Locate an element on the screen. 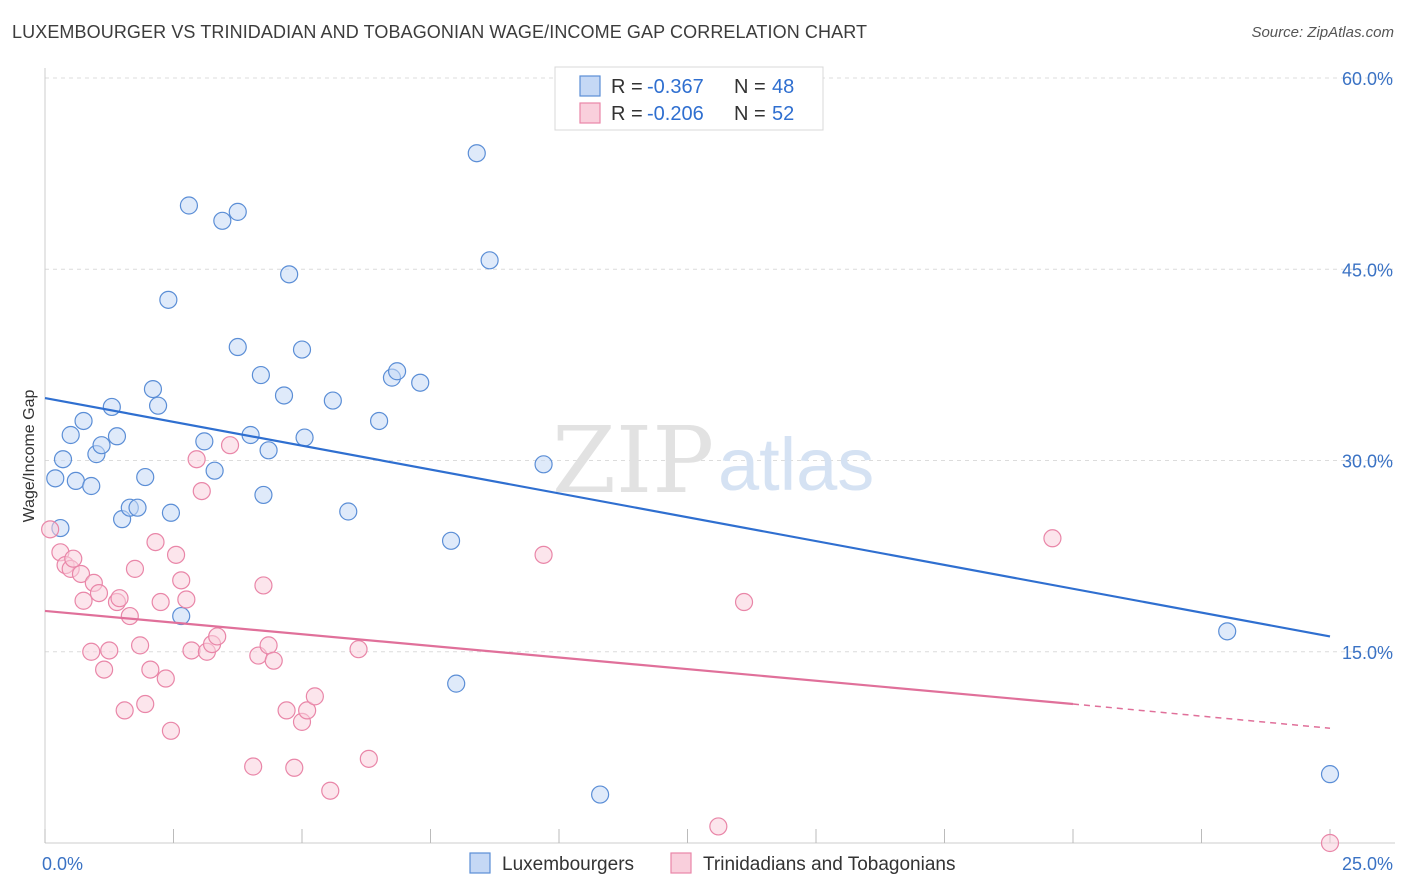 This screenshot has height=892, width=1406. series-legend-swatch-luxembourgers is located at coordinates (480, 863).